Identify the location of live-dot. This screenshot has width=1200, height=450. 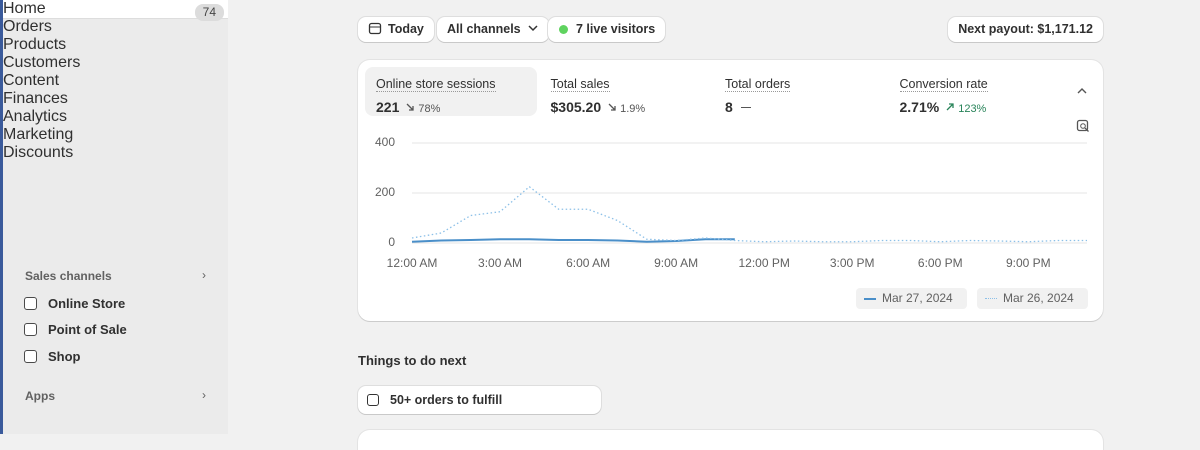
(563, 29).